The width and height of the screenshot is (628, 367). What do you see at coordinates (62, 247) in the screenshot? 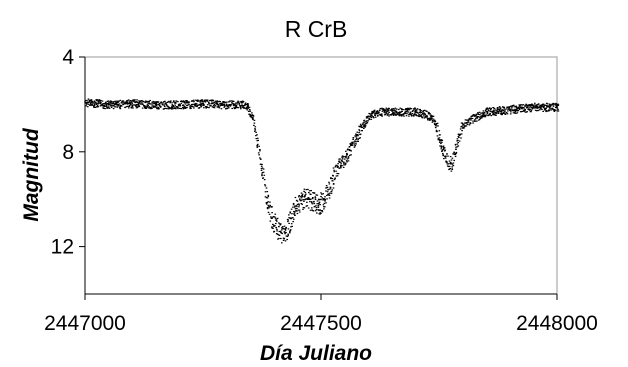
I see `y-tick-label: 12` at bounding box center [62, 247].